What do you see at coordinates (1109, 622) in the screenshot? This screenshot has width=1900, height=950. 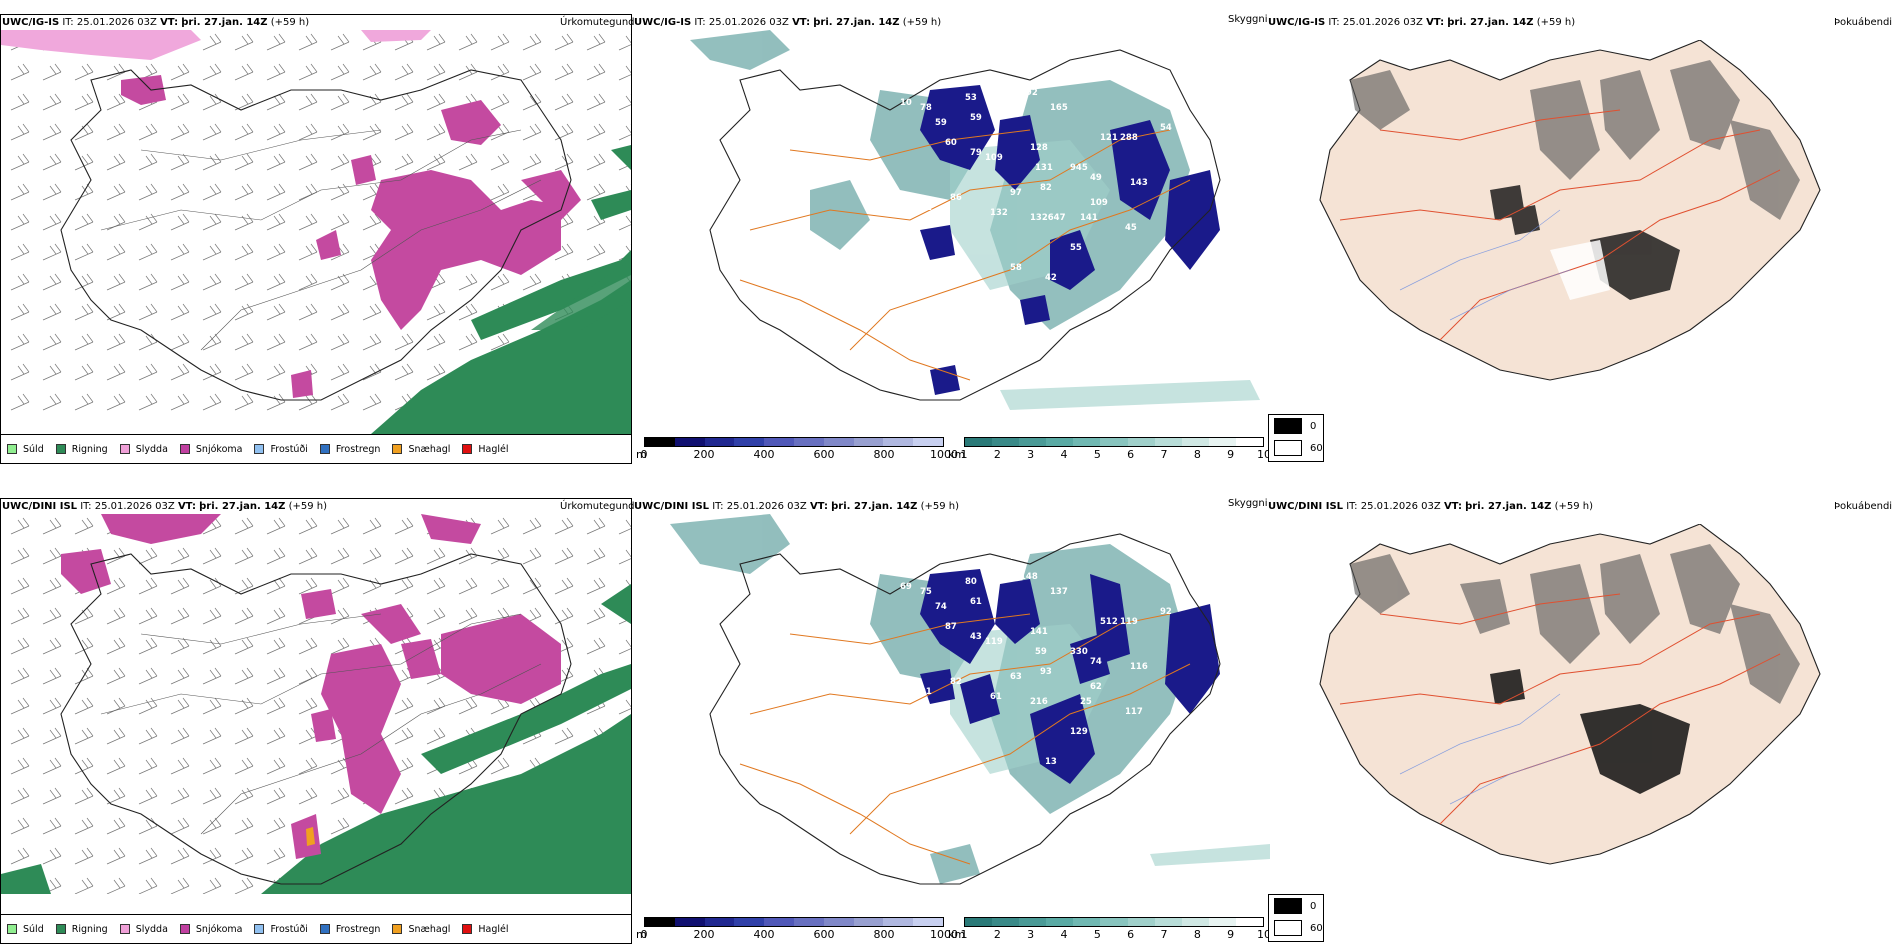 I see `cloud-base-value: 512` at bounding box center [1109, 622].